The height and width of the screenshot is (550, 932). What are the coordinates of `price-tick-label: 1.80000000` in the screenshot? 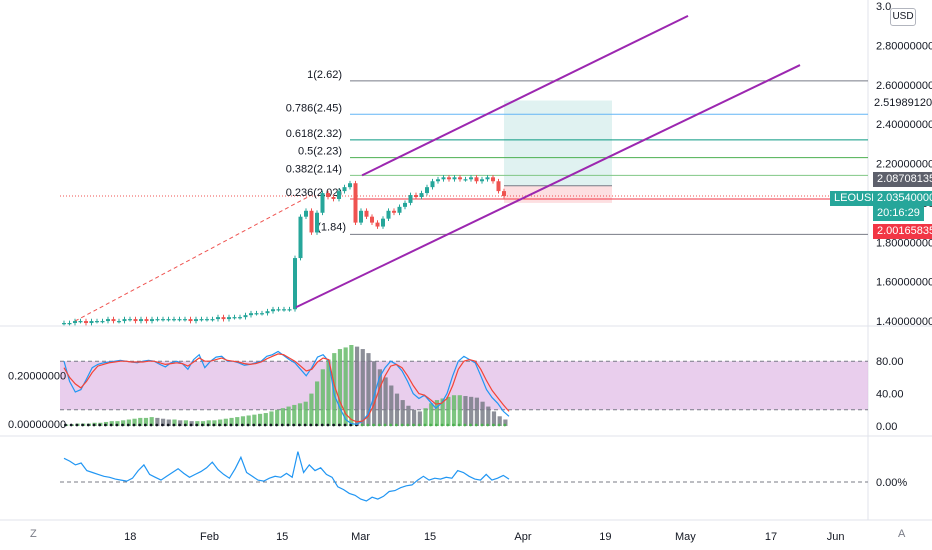 It's located at (904, 243).